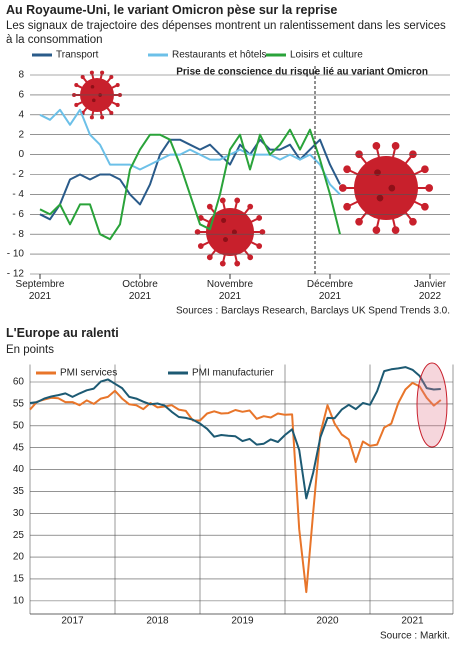  Describe the element at coordinates (415, 636) in the screenshot. I see `source: Source : Markit.` at that location.